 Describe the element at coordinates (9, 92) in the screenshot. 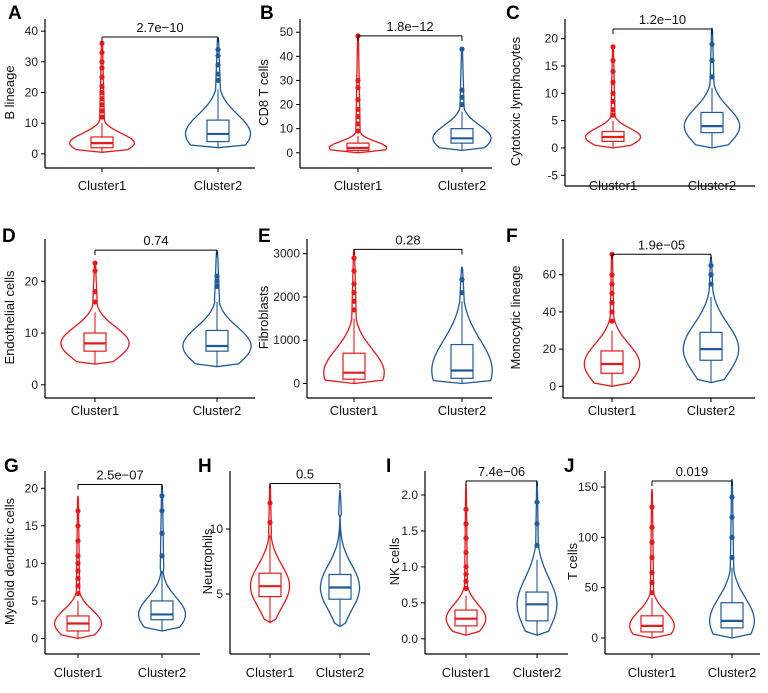

I see `y-axis-title: B lineage` at that location.